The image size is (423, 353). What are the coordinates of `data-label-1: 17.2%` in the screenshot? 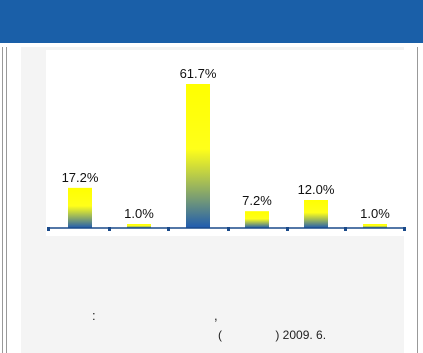 It's located at (80, 177).